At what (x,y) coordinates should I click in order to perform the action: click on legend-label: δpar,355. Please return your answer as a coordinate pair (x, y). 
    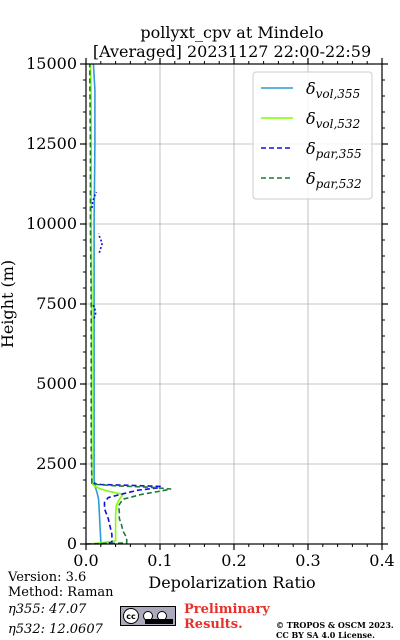
    Looking at the image, I should click on (334, 150).